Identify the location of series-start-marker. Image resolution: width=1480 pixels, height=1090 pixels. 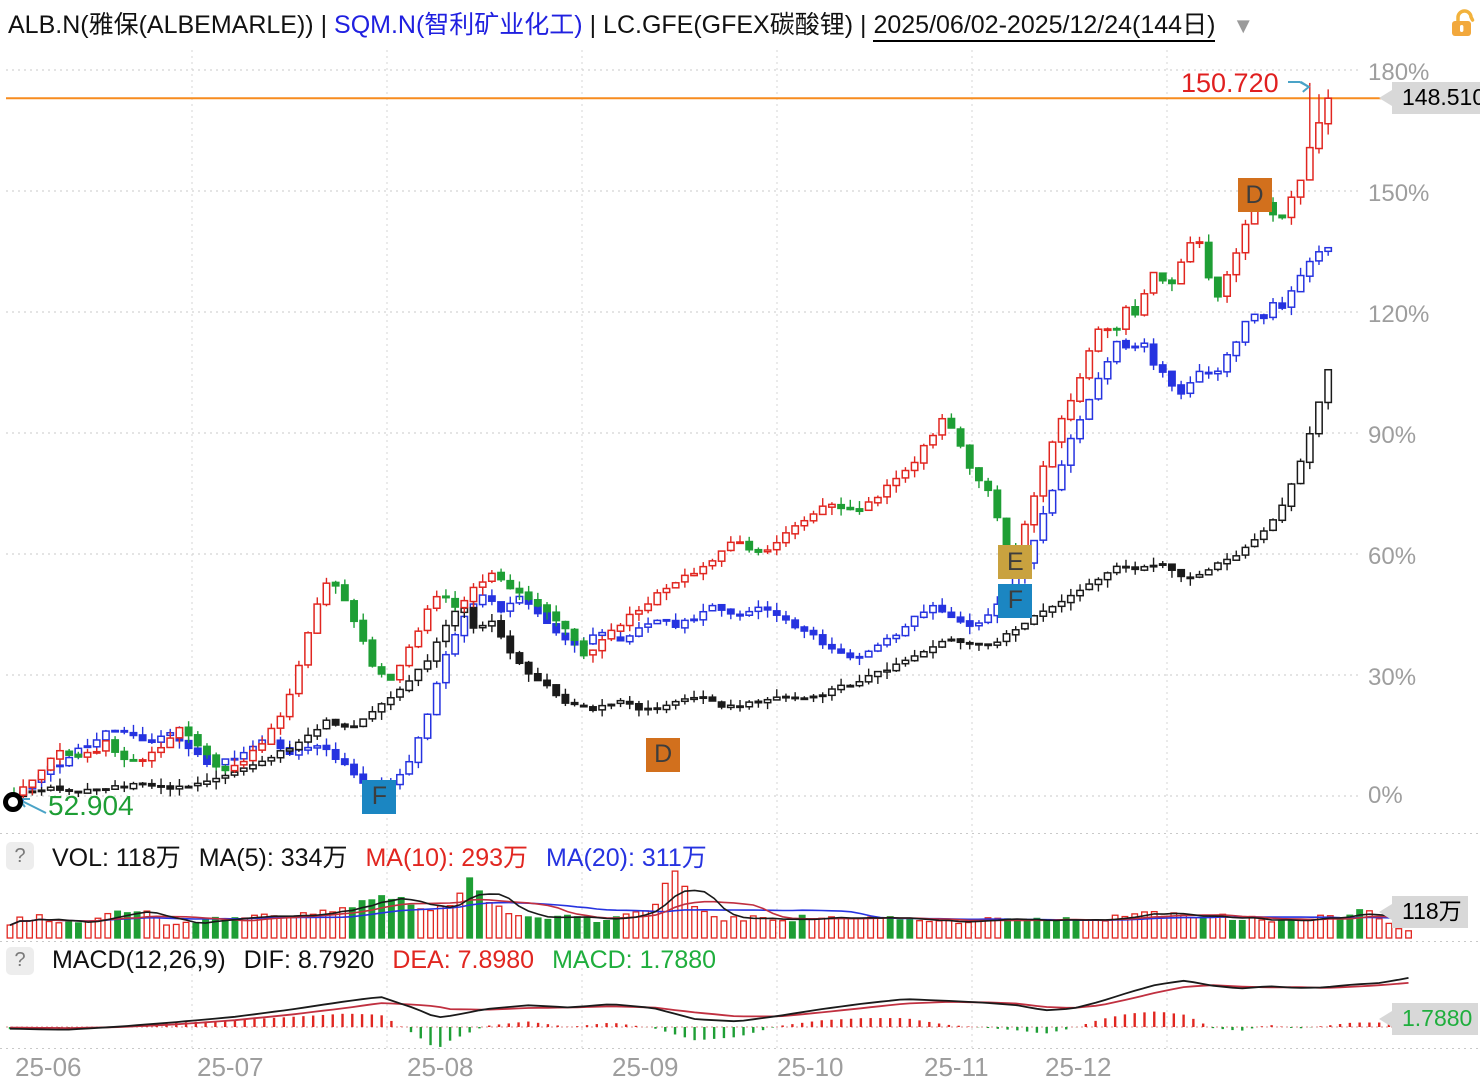
(13, 802).